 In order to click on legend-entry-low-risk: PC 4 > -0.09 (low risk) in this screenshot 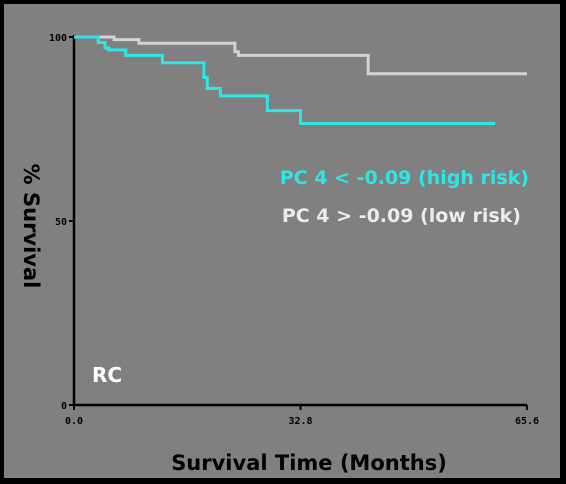, I will do `click(401, 216)`.